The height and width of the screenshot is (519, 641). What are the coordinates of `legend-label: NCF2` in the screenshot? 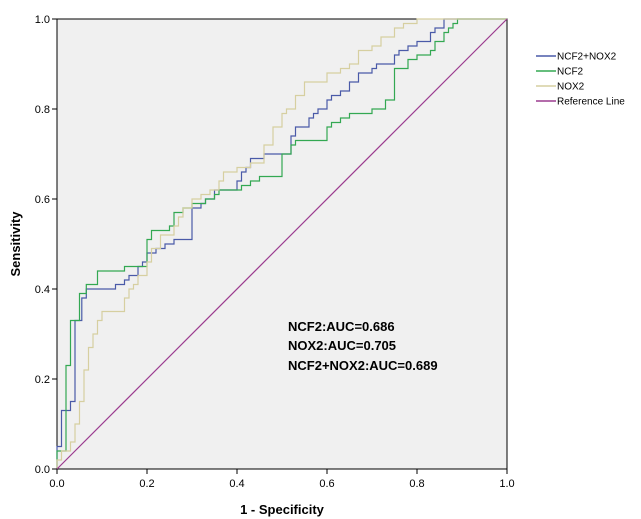 It's located at (570, 72).